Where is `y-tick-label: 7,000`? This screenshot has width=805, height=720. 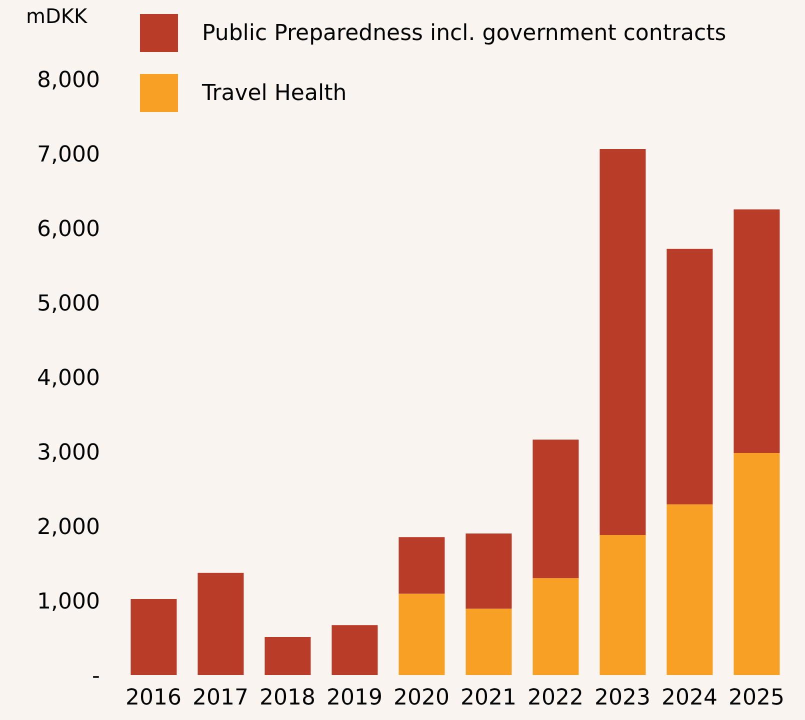 y-tick-label: 7,000 is located at coordinates (68, 155).